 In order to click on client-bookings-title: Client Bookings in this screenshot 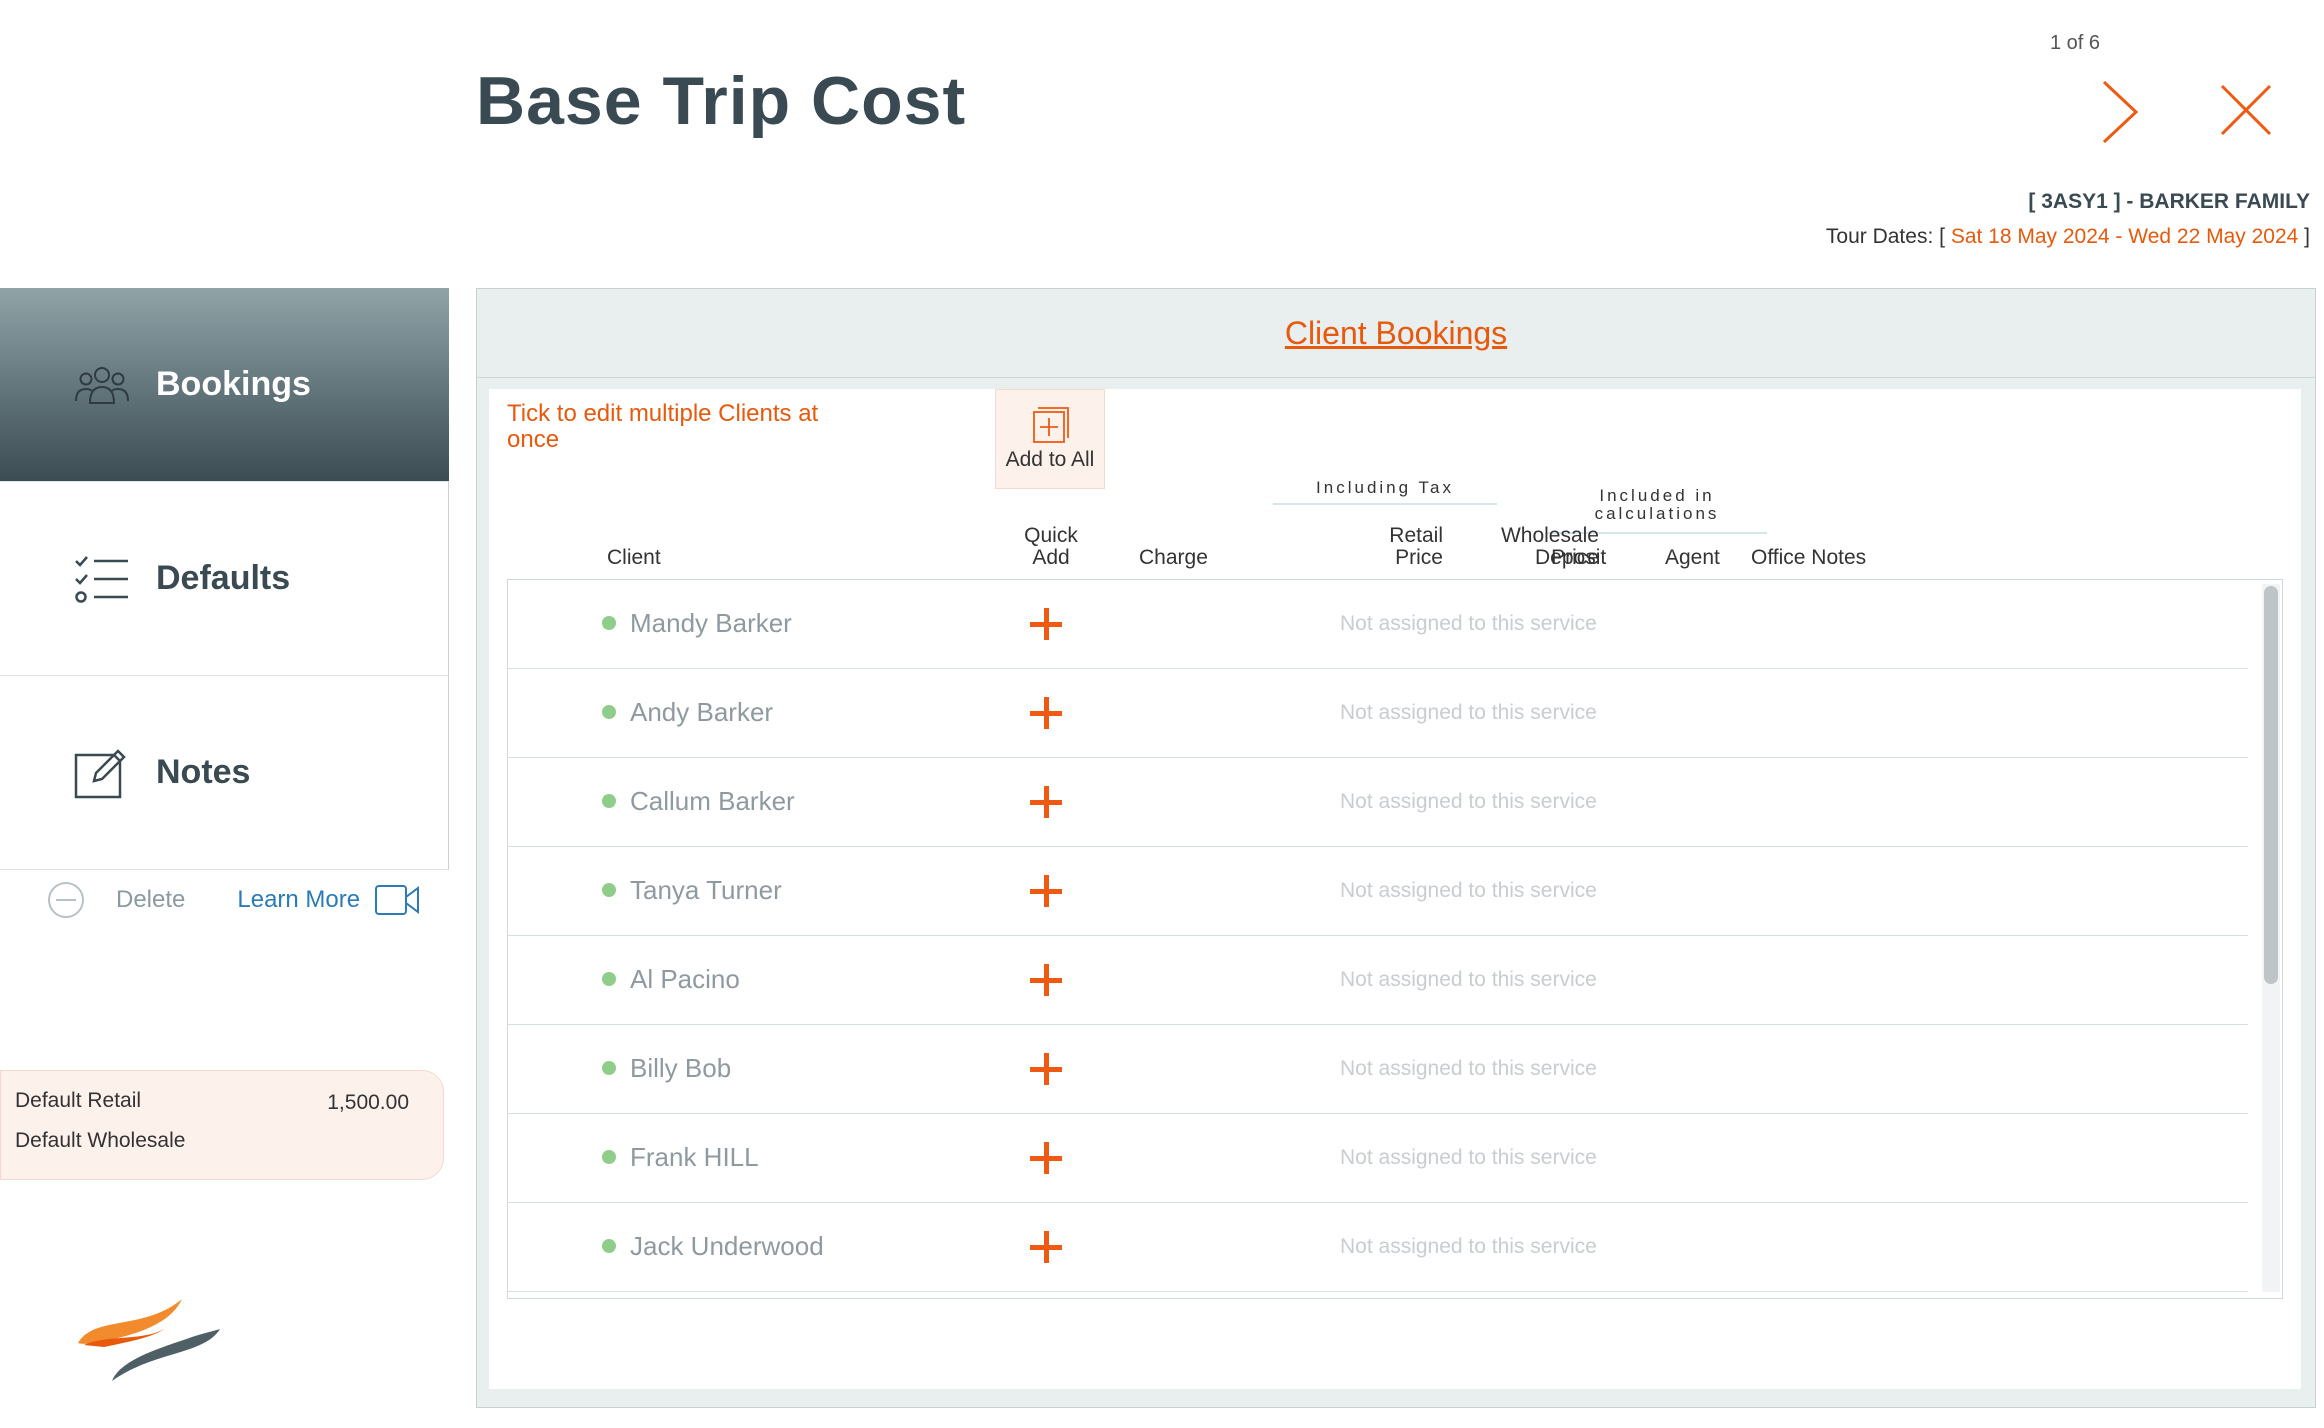, I will do `click(1396, 333)`.